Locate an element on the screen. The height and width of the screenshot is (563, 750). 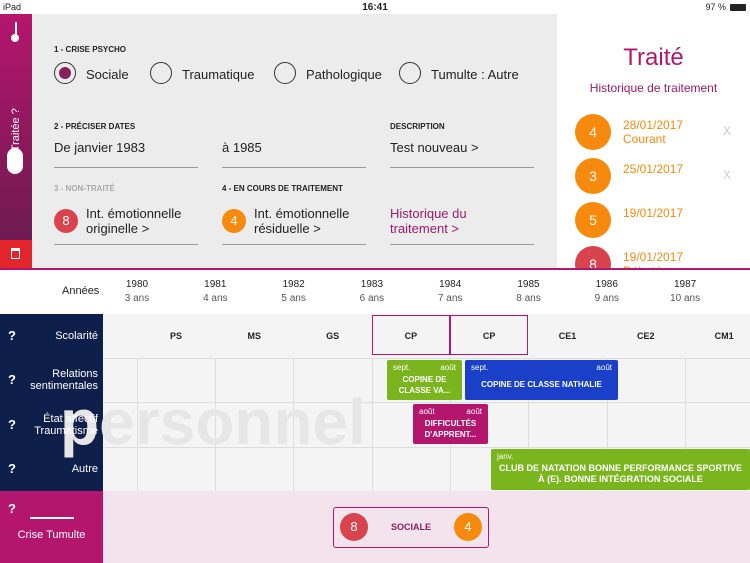
year: 1987 is located at coordinates (685, 284).